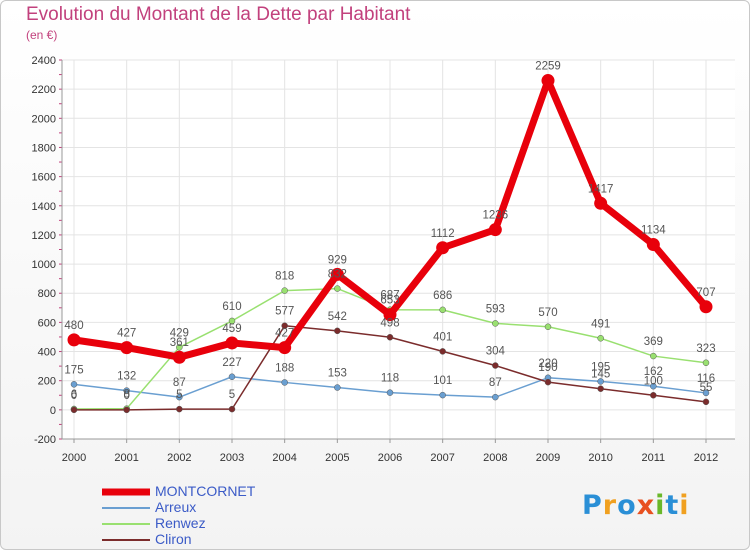  Describe the element at coordinates (44, 90) in the screenshot. I see `y-tick-label: 2200` at that location.